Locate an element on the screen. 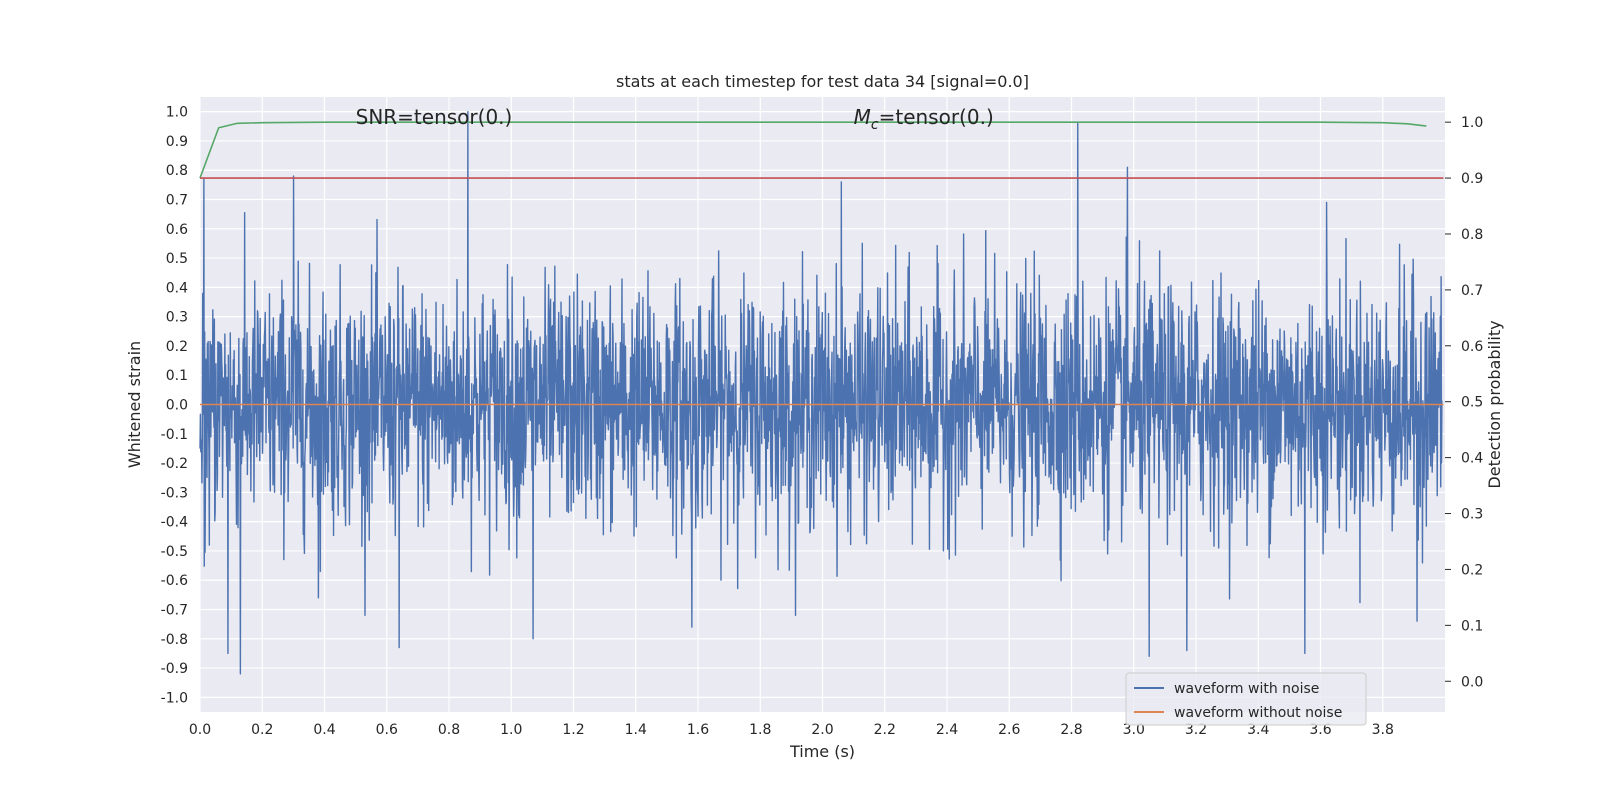 The width and height of the screenshot is (1600, 800). x-tick-label: 2.8 is located at coordinates (1071, 730).